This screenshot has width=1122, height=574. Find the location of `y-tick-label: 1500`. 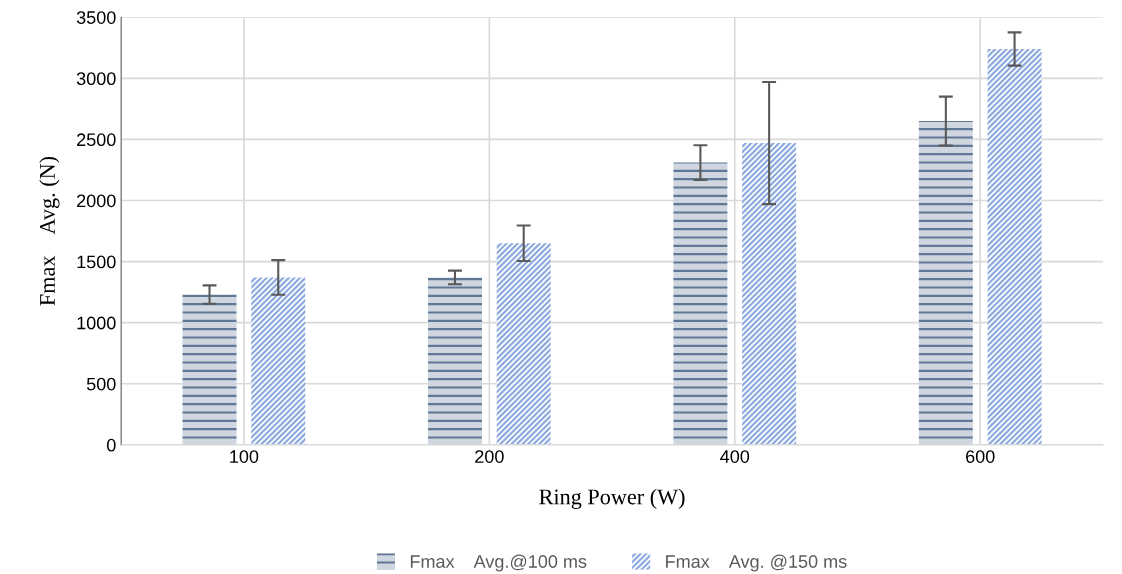

y-tick-label: 1500 is located at coordinates (96, 262).